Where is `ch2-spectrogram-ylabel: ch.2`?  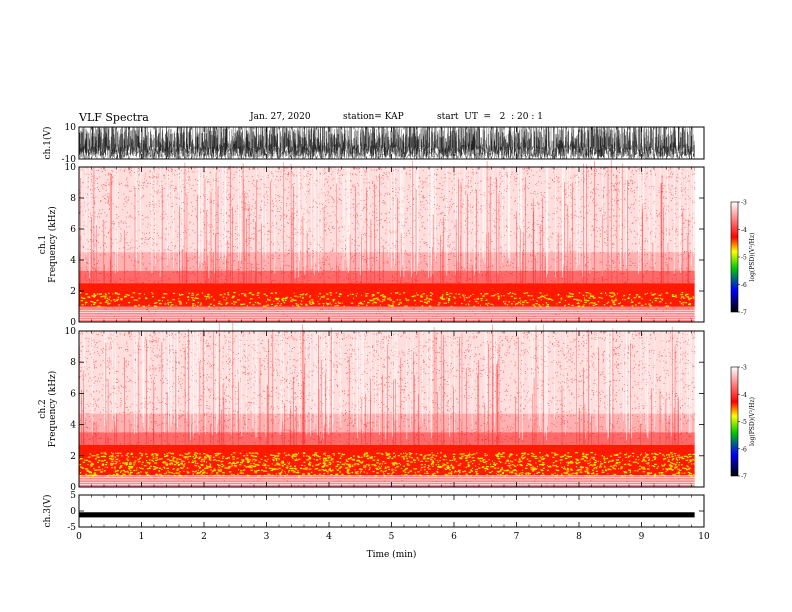
ch2-spectrogram-ylabel: ch.2 is located at coordinates (43, 408).